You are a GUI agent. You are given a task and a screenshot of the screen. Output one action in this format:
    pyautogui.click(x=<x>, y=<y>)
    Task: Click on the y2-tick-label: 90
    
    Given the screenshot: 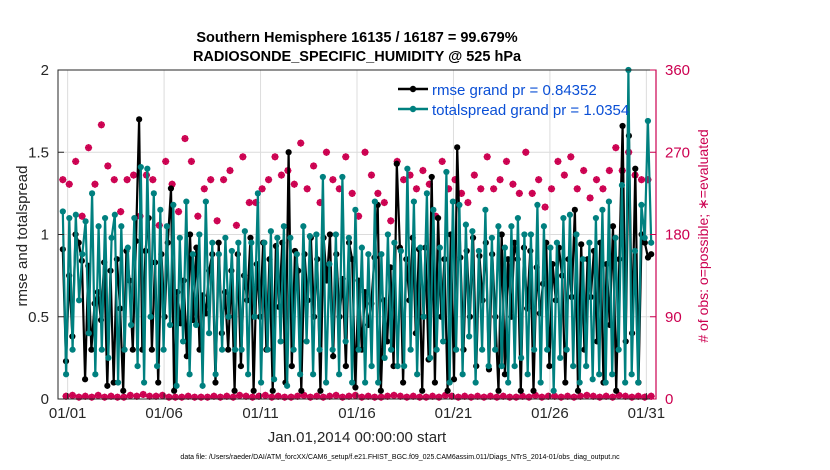 What is the action you would take?
    pyautogui.click(x=673, y=317)
    